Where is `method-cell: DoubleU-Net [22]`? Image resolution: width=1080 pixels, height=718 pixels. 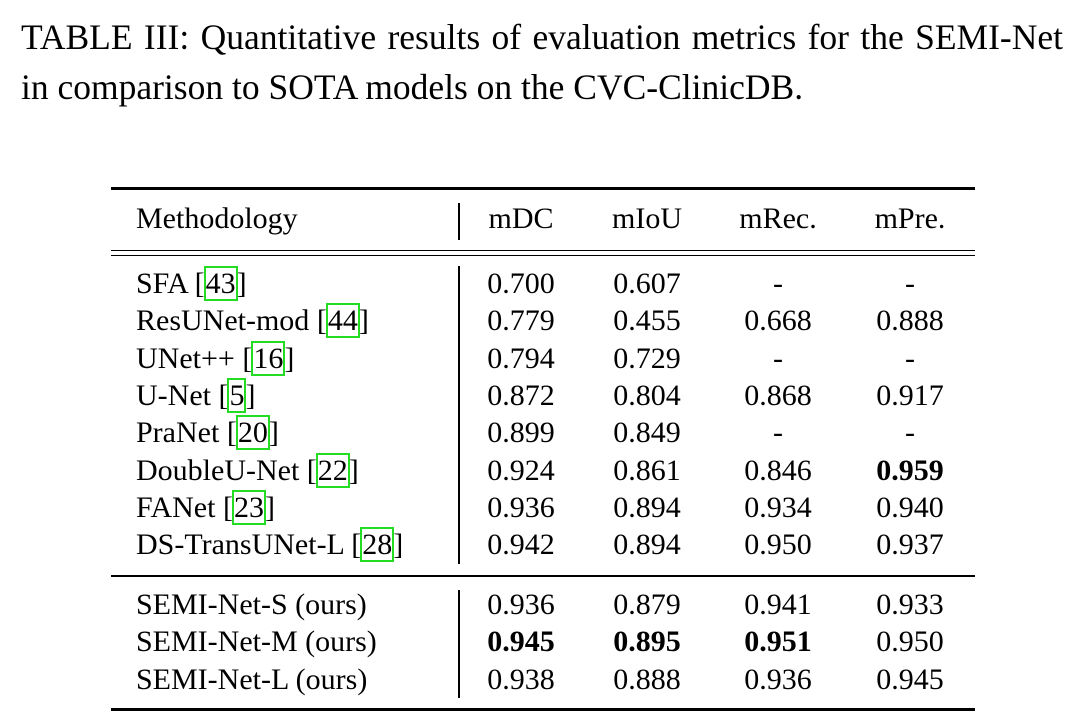
method-cell: DoubleU-Net [22] is located at coordinates (247, 470).